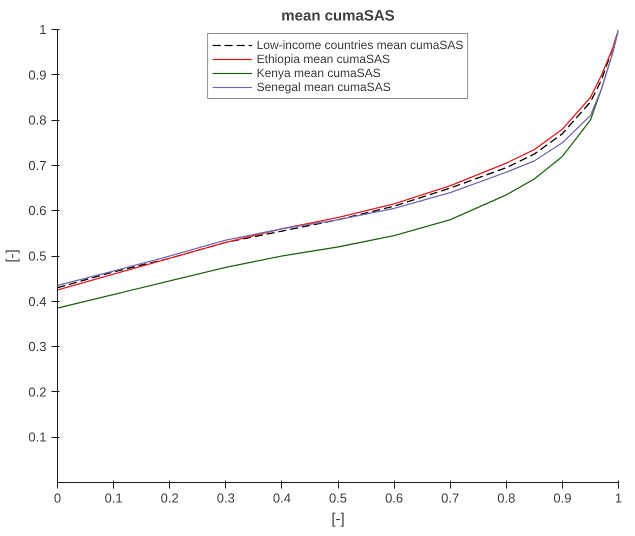  Describe the element at coordinates (562, 498) in the screenshot. I see `x-tick-label: 0.9` at that location.